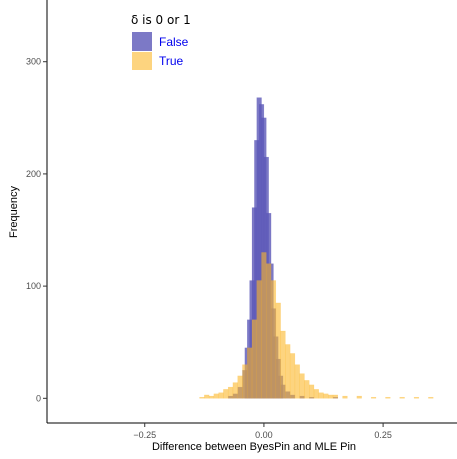  I want to click on x-tick-label-0: −0.25, so click(144, 435).